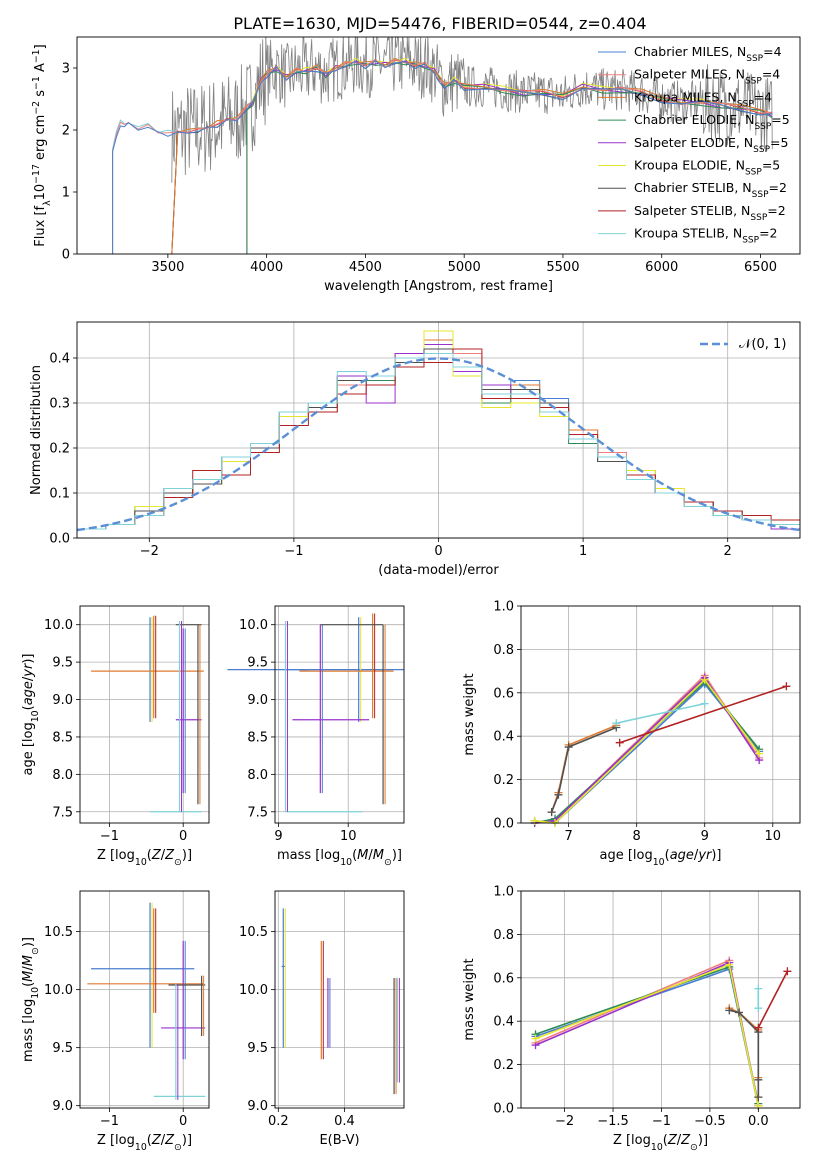 This screenshot has width=819, height=1170. What do you see at coordinates (568, 836) in the screenshot?
I see `age-weights-x-tick-label: 7` at bounding box center [568, 836].